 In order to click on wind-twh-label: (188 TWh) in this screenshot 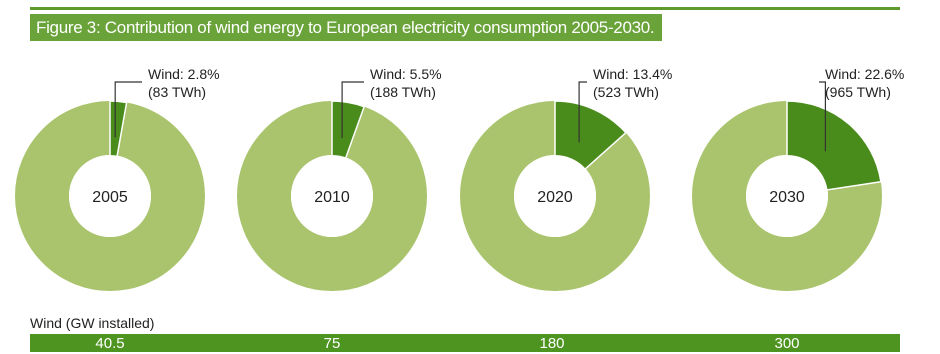, I will do `click(403, 92)`.